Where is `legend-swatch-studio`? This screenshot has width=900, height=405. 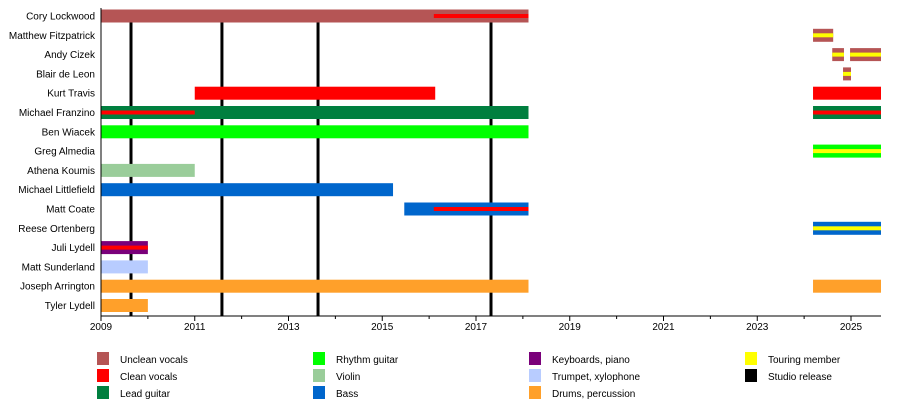 legend-swatch-studio is located at coordinates (751, 375).